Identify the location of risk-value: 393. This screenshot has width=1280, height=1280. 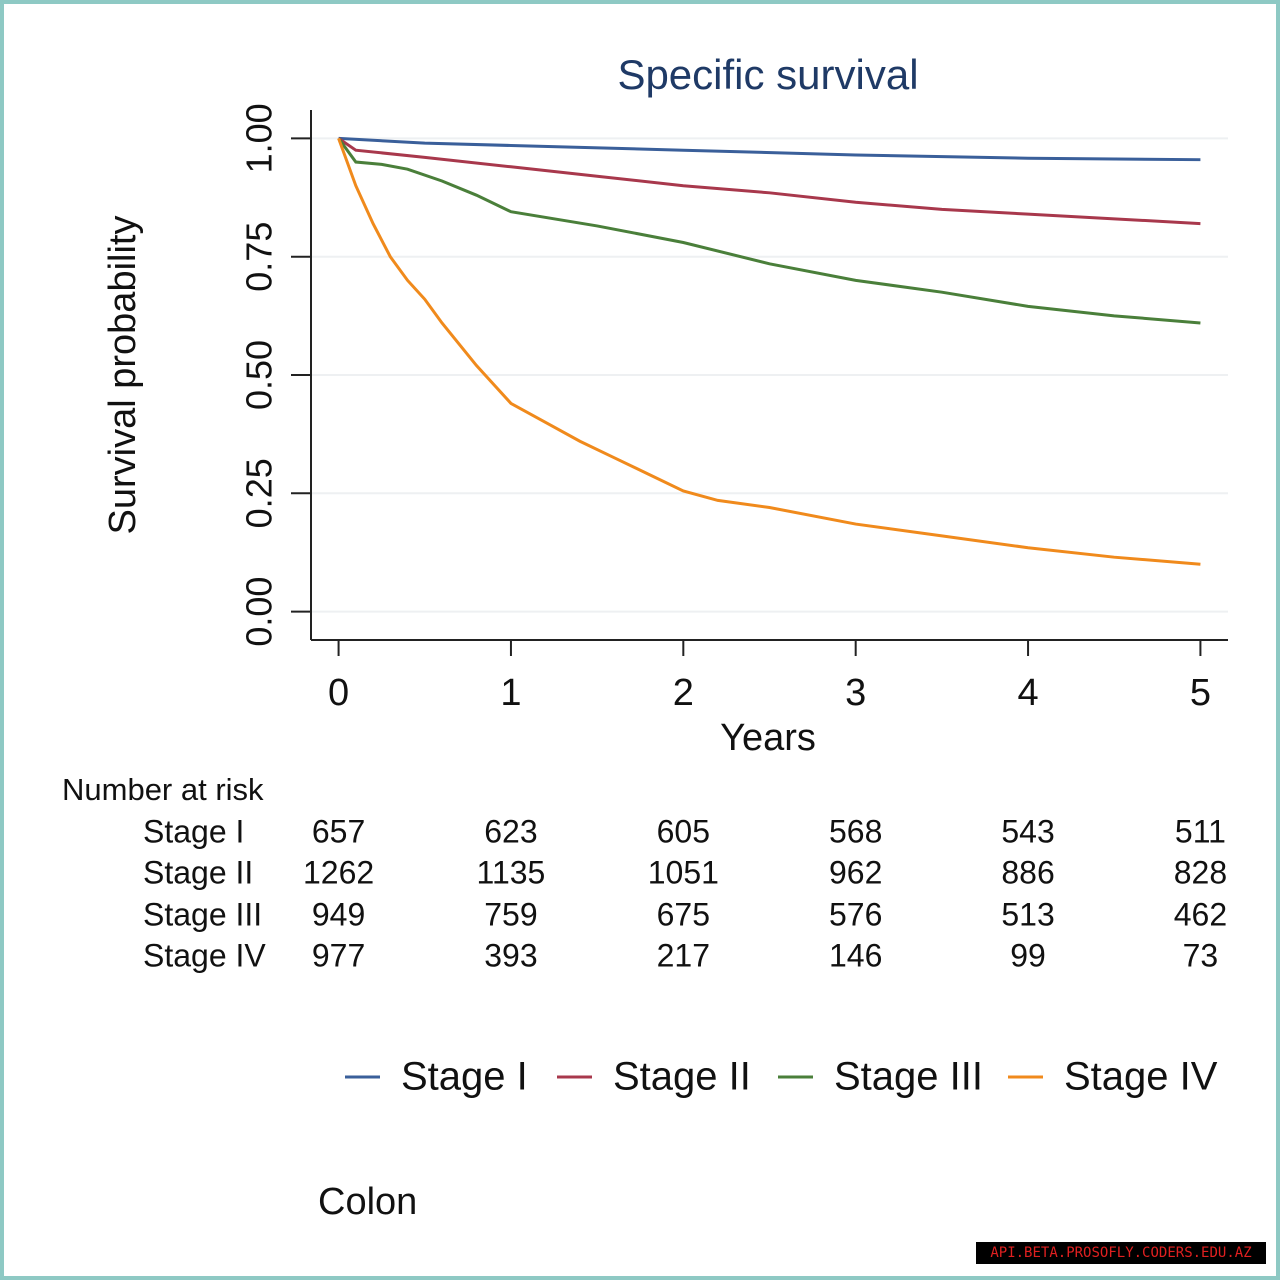
(510, 955).